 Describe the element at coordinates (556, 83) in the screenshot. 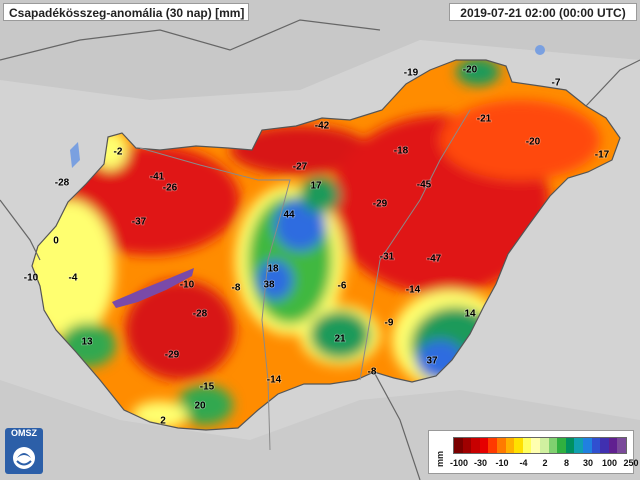

I see `value-label: -7` at that location.